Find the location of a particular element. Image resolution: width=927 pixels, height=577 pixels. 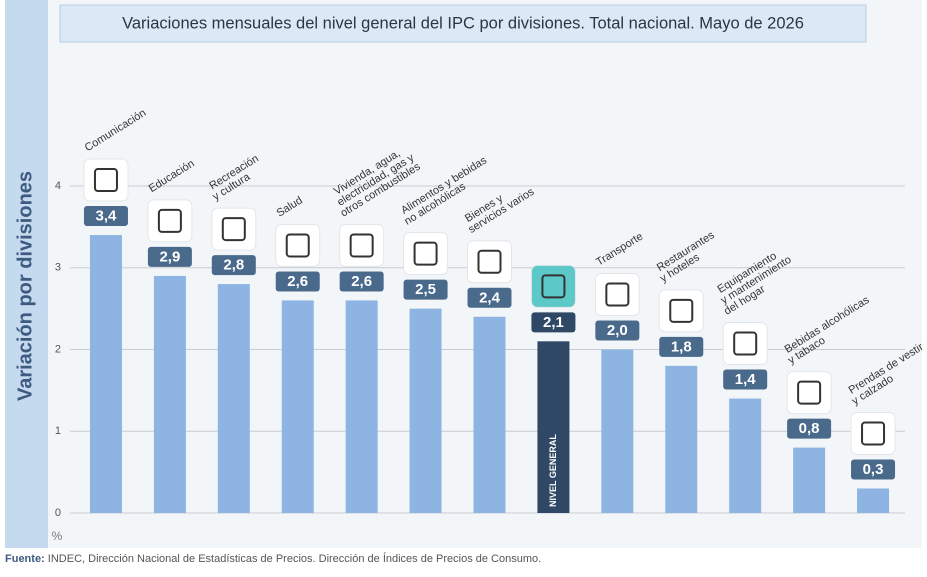

value-label: 0,8 is located at coordinates (809, 428).